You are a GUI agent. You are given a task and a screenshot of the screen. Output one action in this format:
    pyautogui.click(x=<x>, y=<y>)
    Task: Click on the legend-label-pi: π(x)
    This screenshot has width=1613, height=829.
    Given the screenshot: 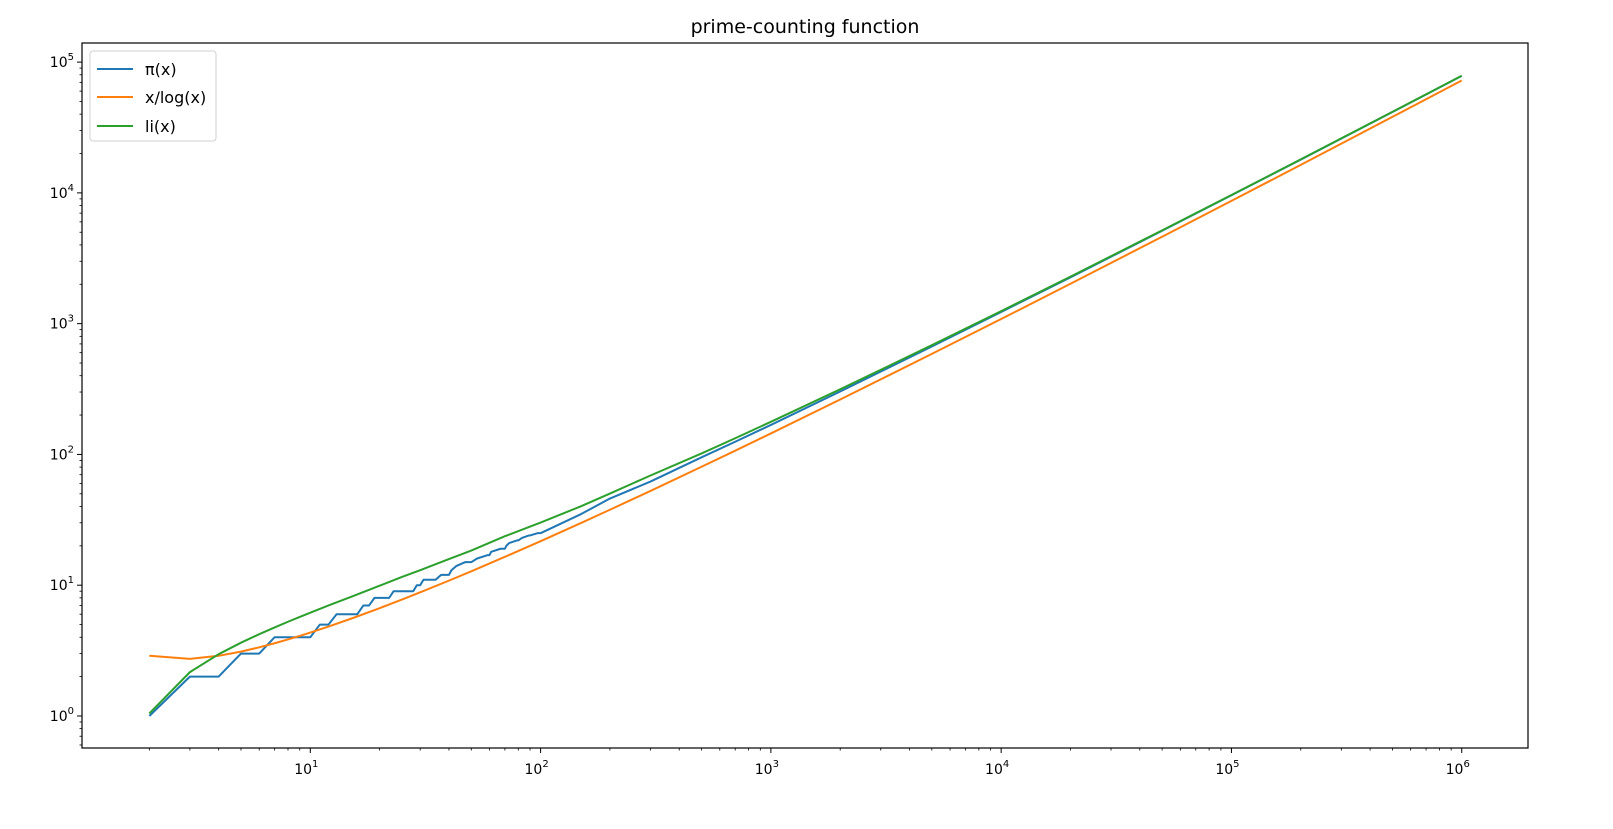 What is the action you would take?
    pyautogui.click(x=161, y=69)
    